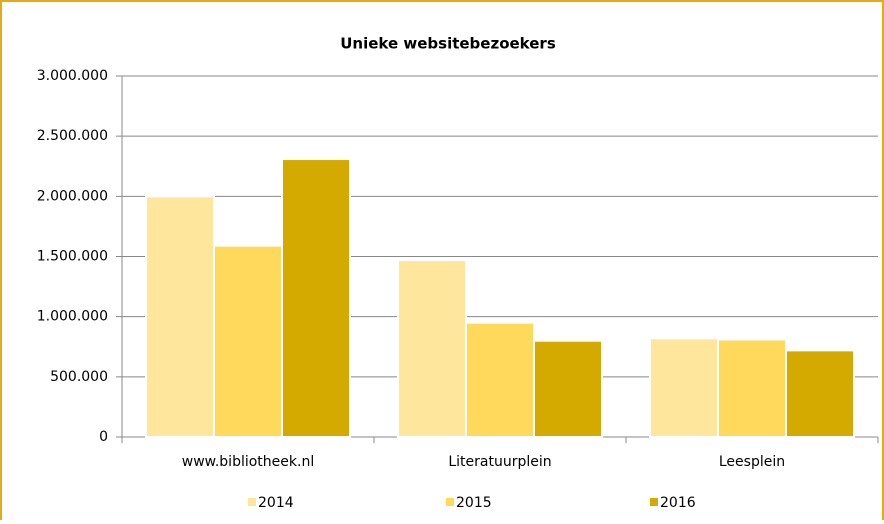  I want to click on x-tick-label: Literatuurplein, so click(499, 462).